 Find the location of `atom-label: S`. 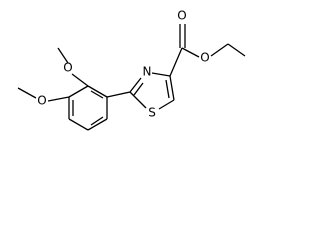

atom-label: S is located at coordinates (152, 113).